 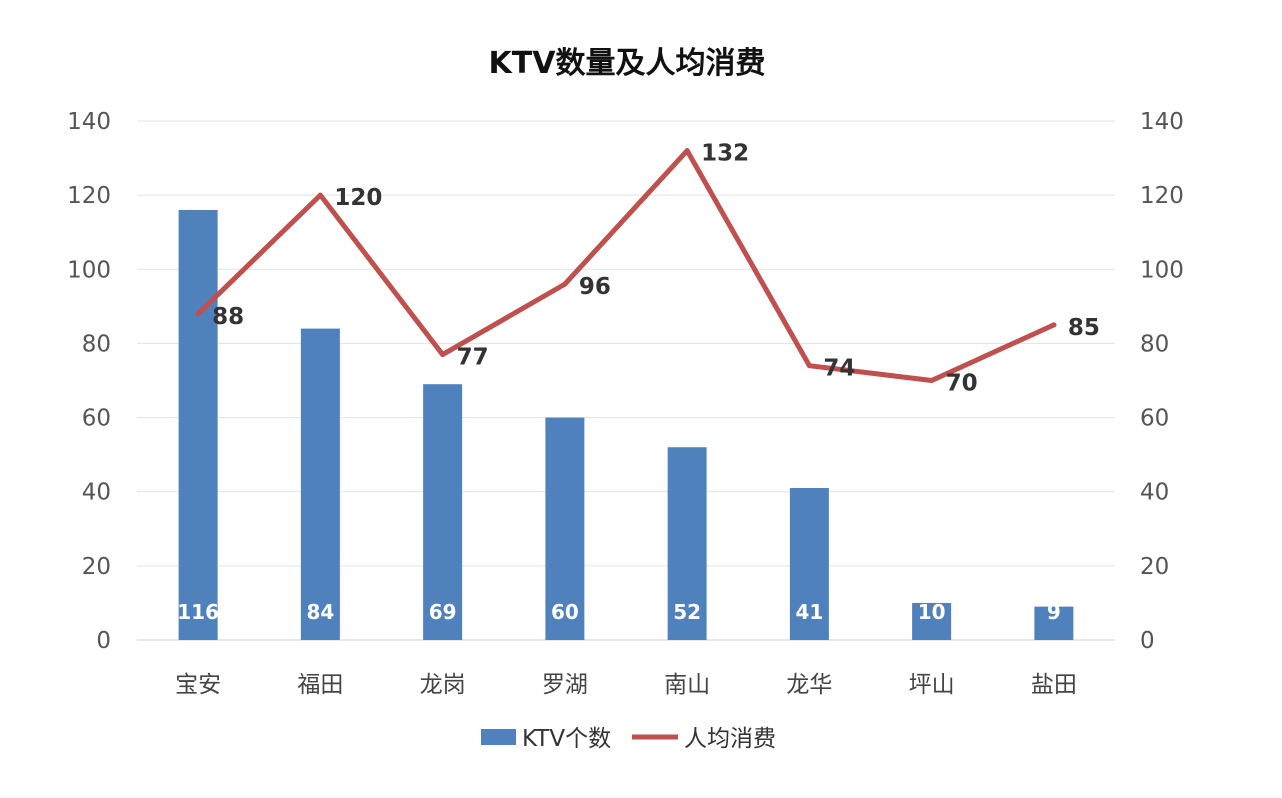 What do you see at coordinates (103, 641) in the screenshot?
I see `left-tick-label: 0` at bounding box center [103, 641].